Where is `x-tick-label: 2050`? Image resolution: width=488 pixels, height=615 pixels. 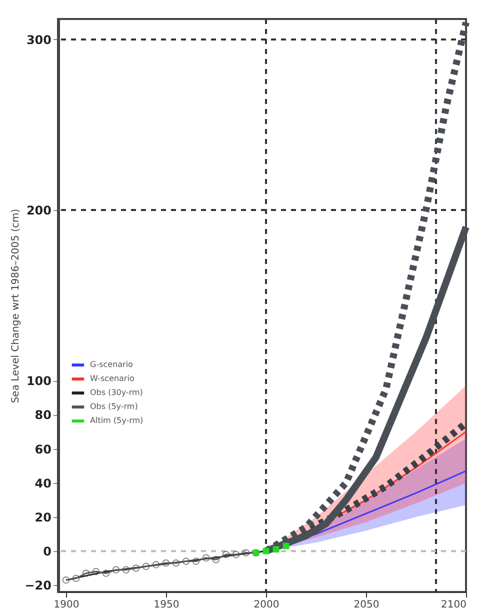
x-tick-label: 2050 is located at coordinates (367, 605).